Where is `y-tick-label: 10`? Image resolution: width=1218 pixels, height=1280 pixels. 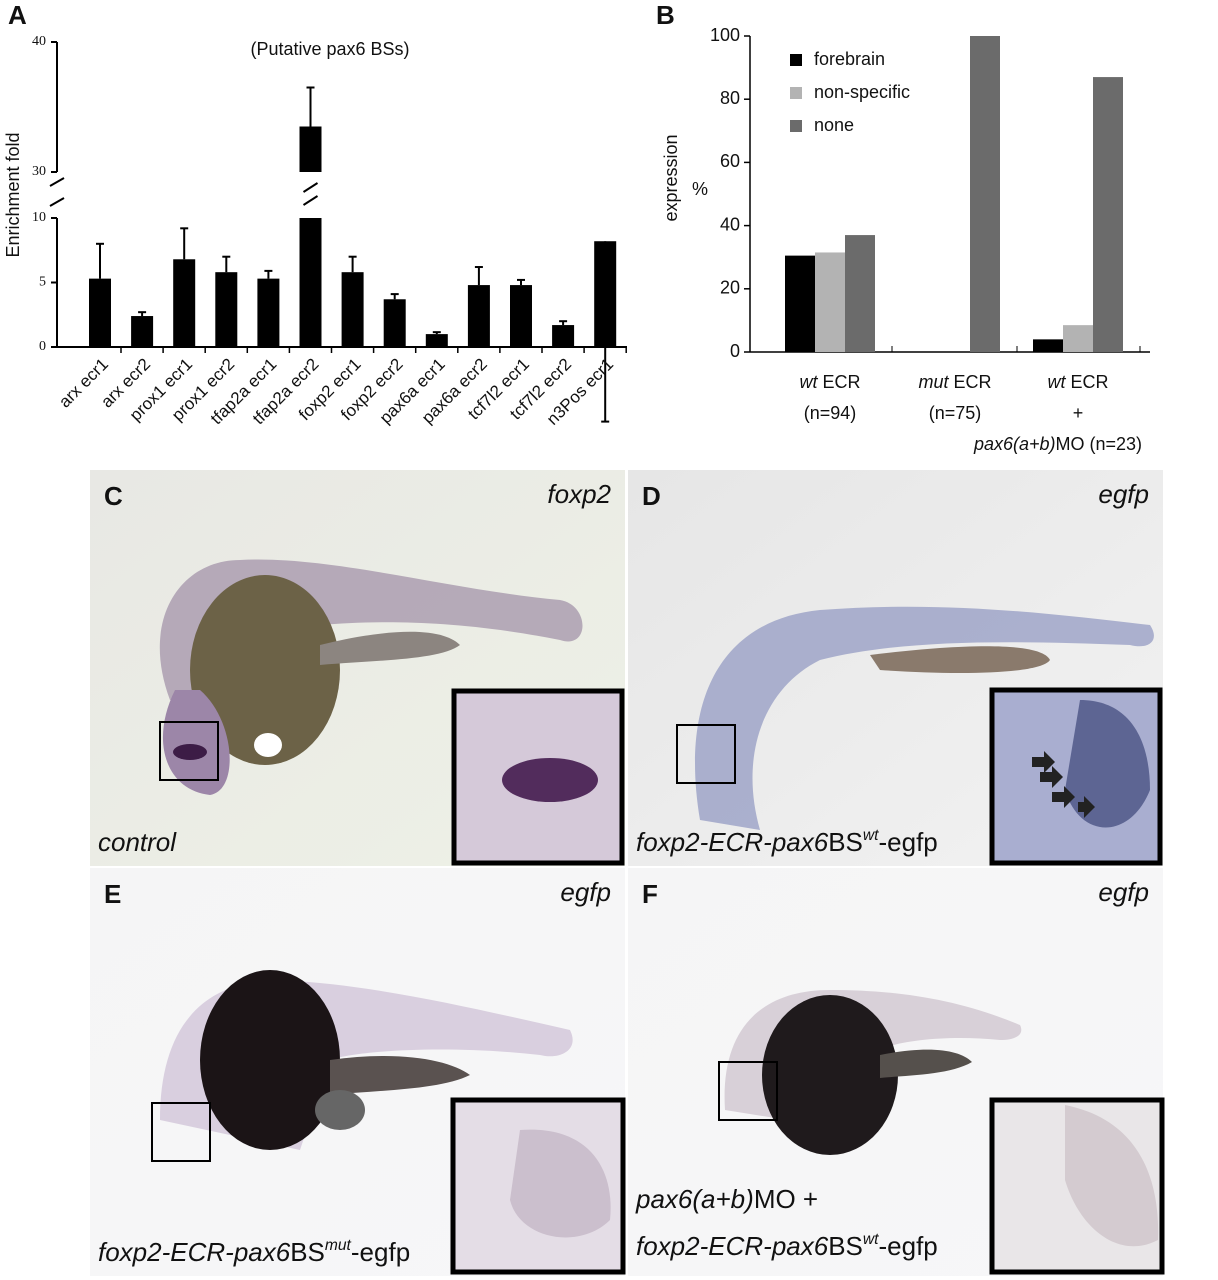
y-tick-label: 10 is located at coordinates (39, 217).